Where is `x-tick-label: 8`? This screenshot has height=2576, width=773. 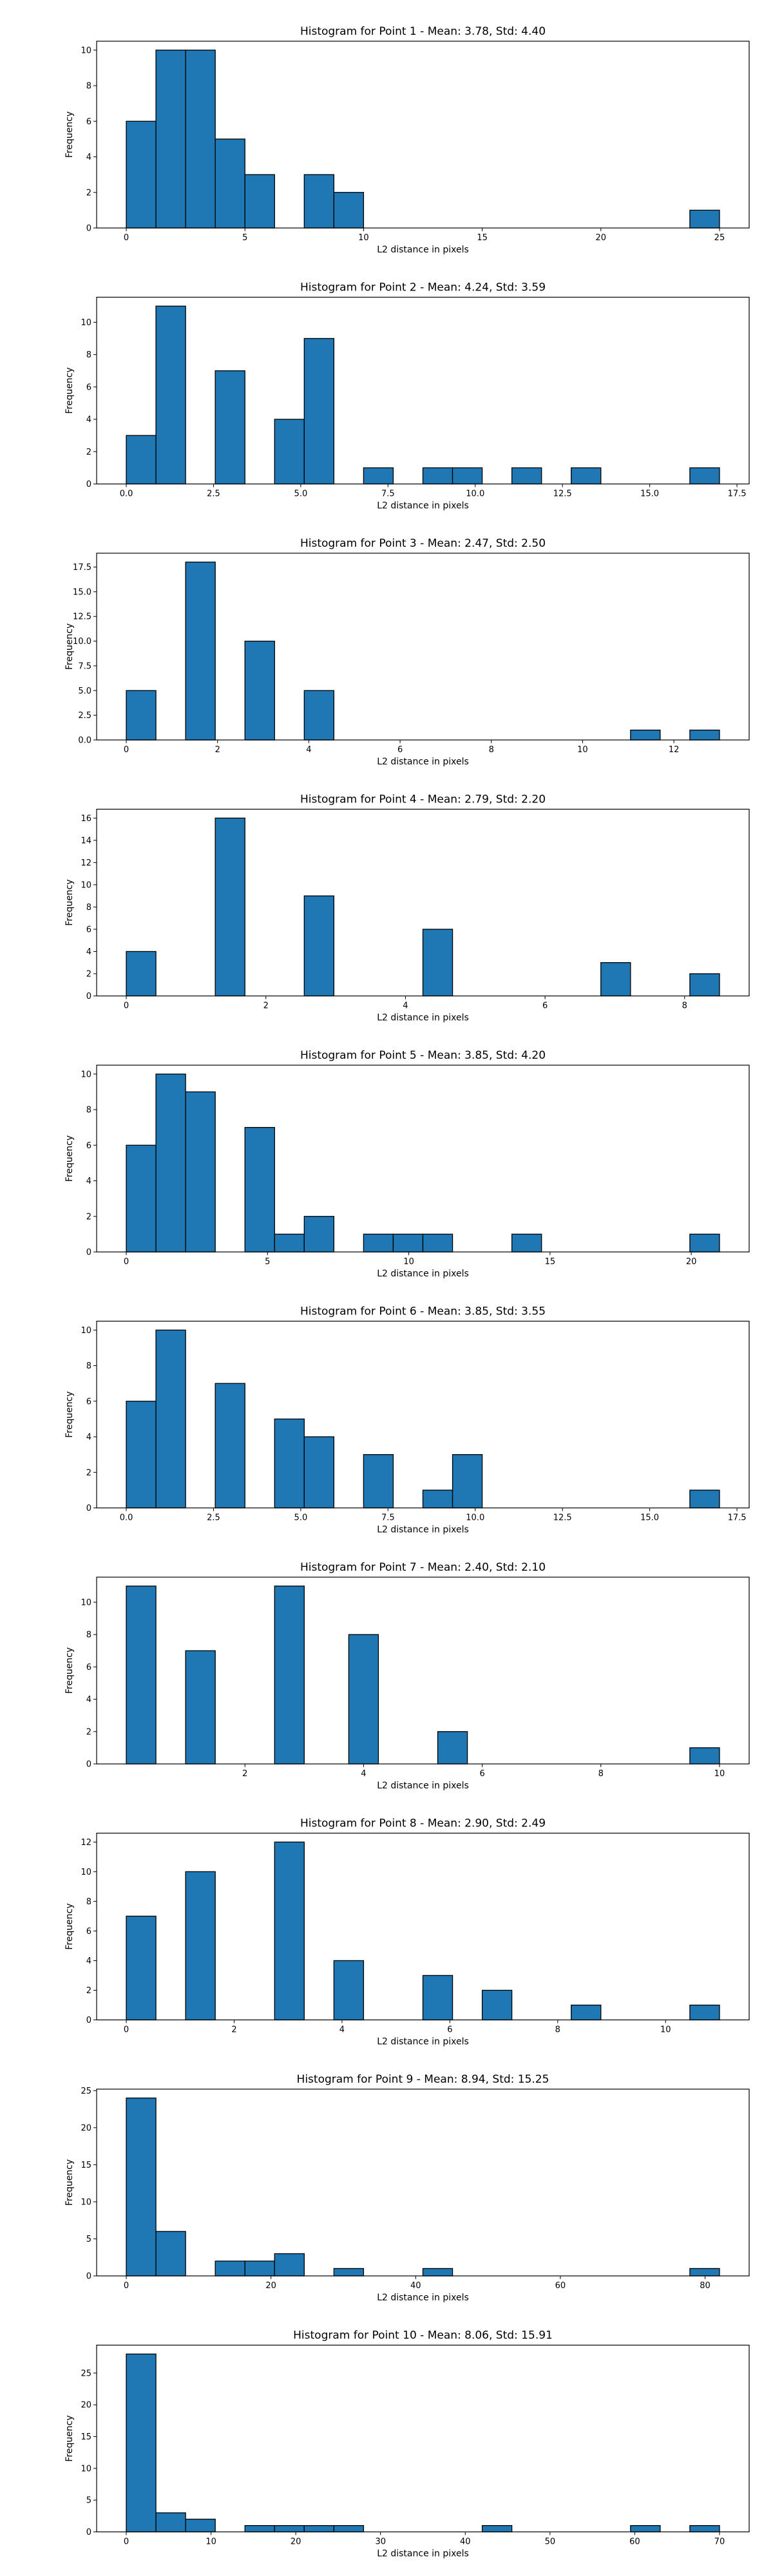 x-tick-label: 8 is located at coordinates (601, 1774).